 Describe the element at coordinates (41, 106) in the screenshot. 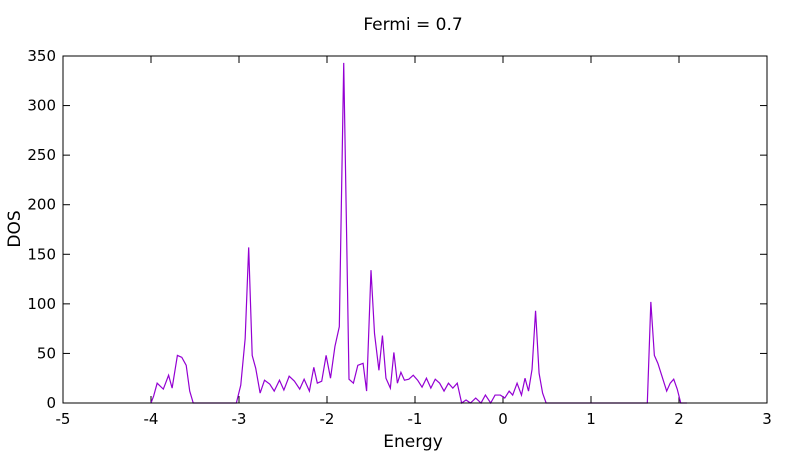

I see `y-tick-label: 300` at that location.